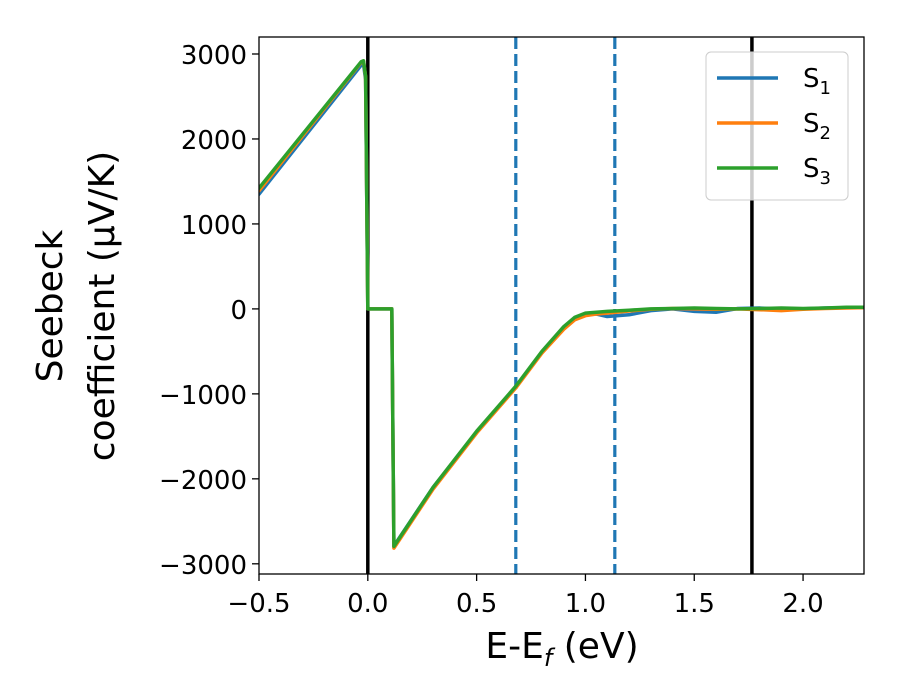  What do you see at coordinates (214, 226) in the screenshot?
I see `y-tick-label: 1000` at bounding box center [214, 226].